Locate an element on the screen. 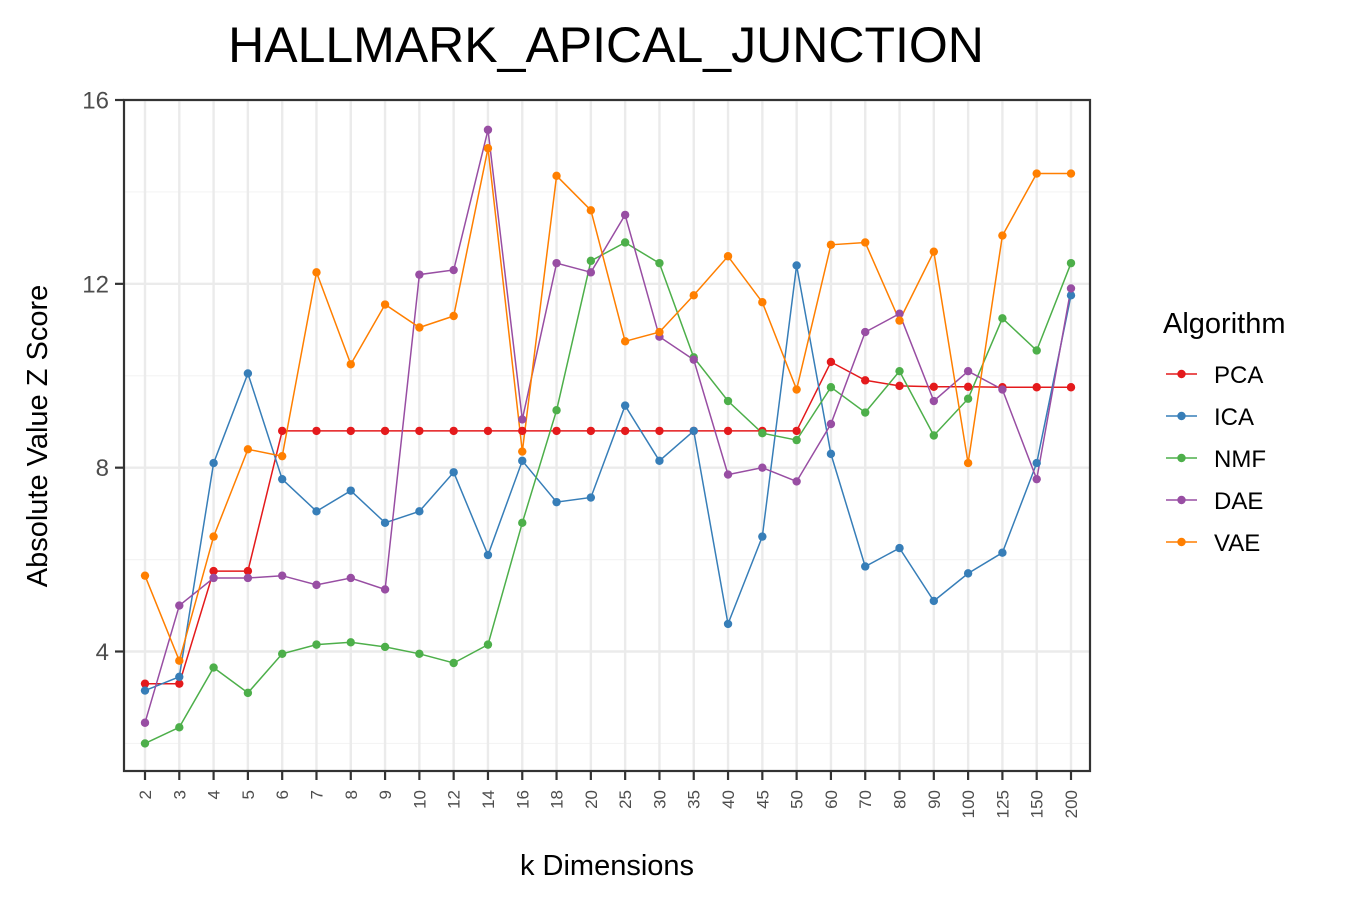  legend-key-point-pca is located at coordinates (1181, 374).